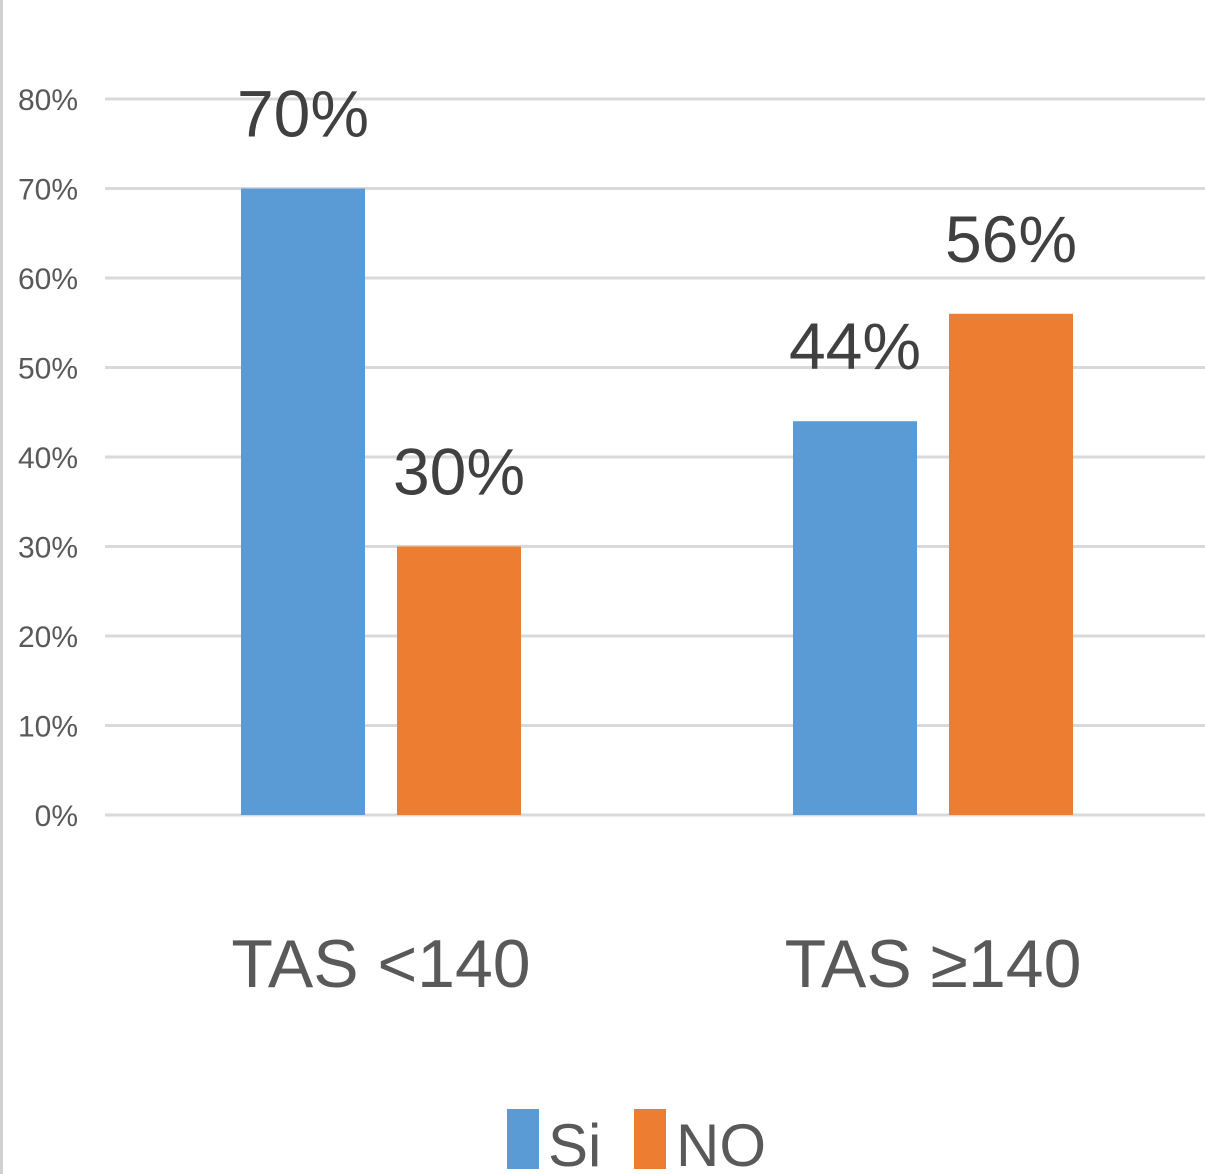 The image size is (1205, 1174). What do you see at coordinates (523, 1139) in the screenshot?
I see `legend-swatch-si` at bounding box center [523, 1139].